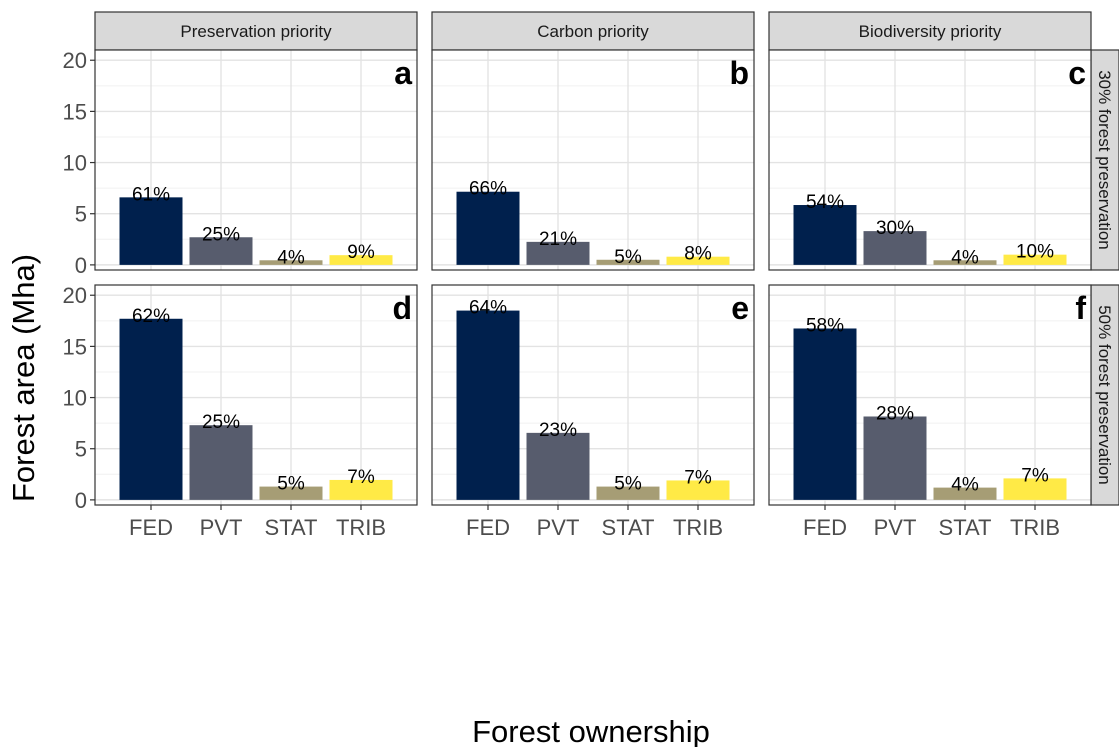 This screenshot has width=1119, height=747. I want to click on bar-value-label: 66%, so click(488, 189).